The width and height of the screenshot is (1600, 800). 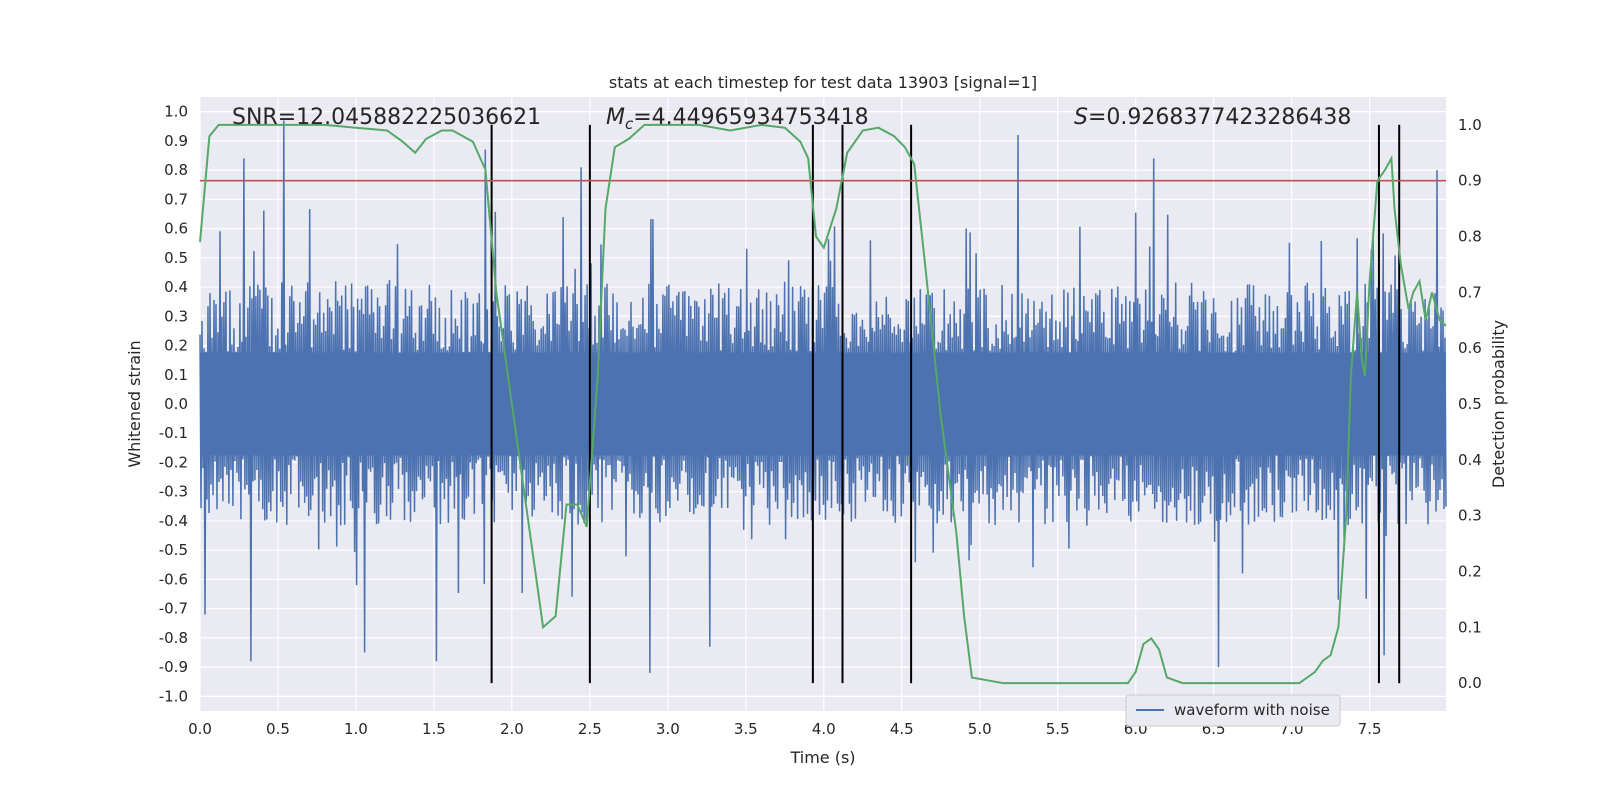 I want to click on y-tick-label: -0.2, so click(x=173, y=462).